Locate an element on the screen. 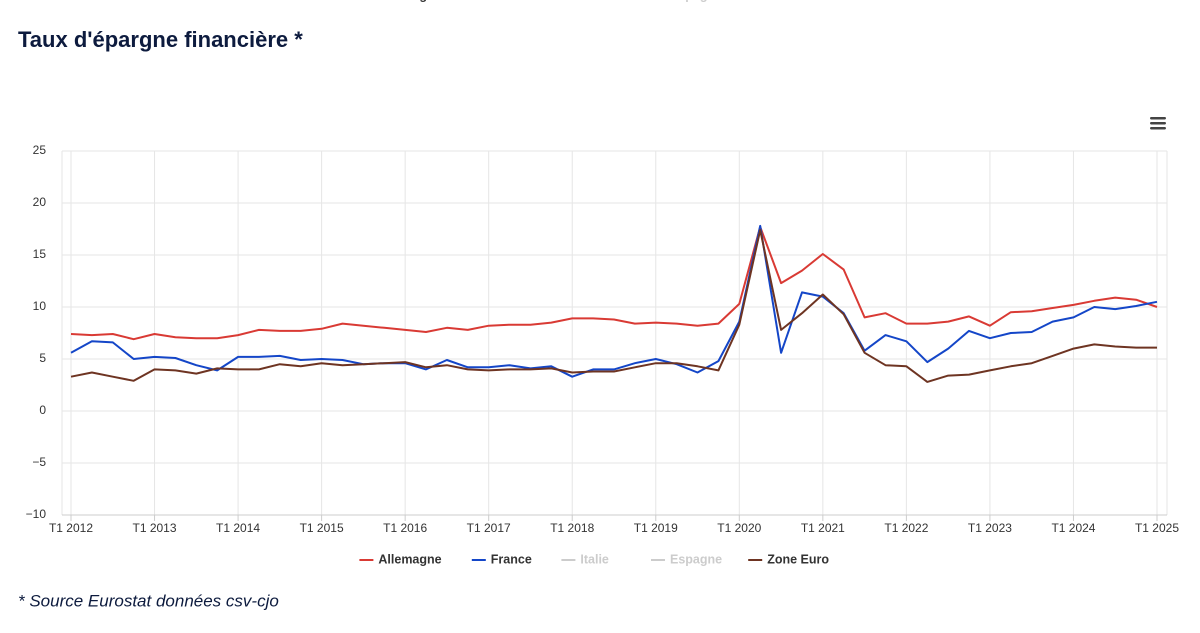 The width and height of the screenshot is (1200, 633). y-tick-label: 25 is located at coordinates (40, 150).